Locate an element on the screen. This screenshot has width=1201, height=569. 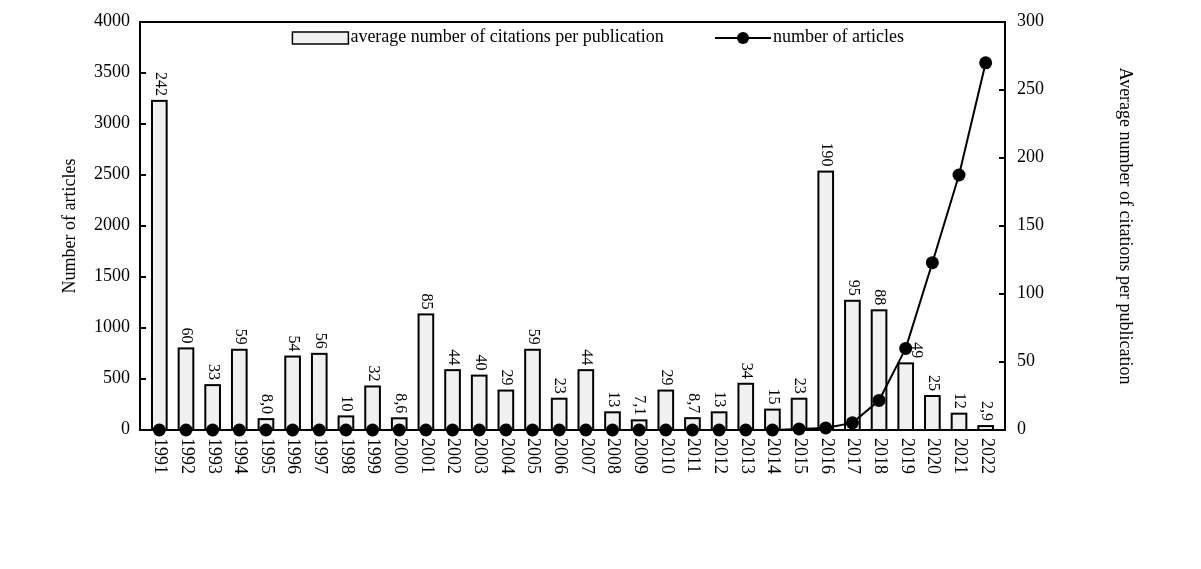
data-label: 2,9 is located at coordinates (987, 411).